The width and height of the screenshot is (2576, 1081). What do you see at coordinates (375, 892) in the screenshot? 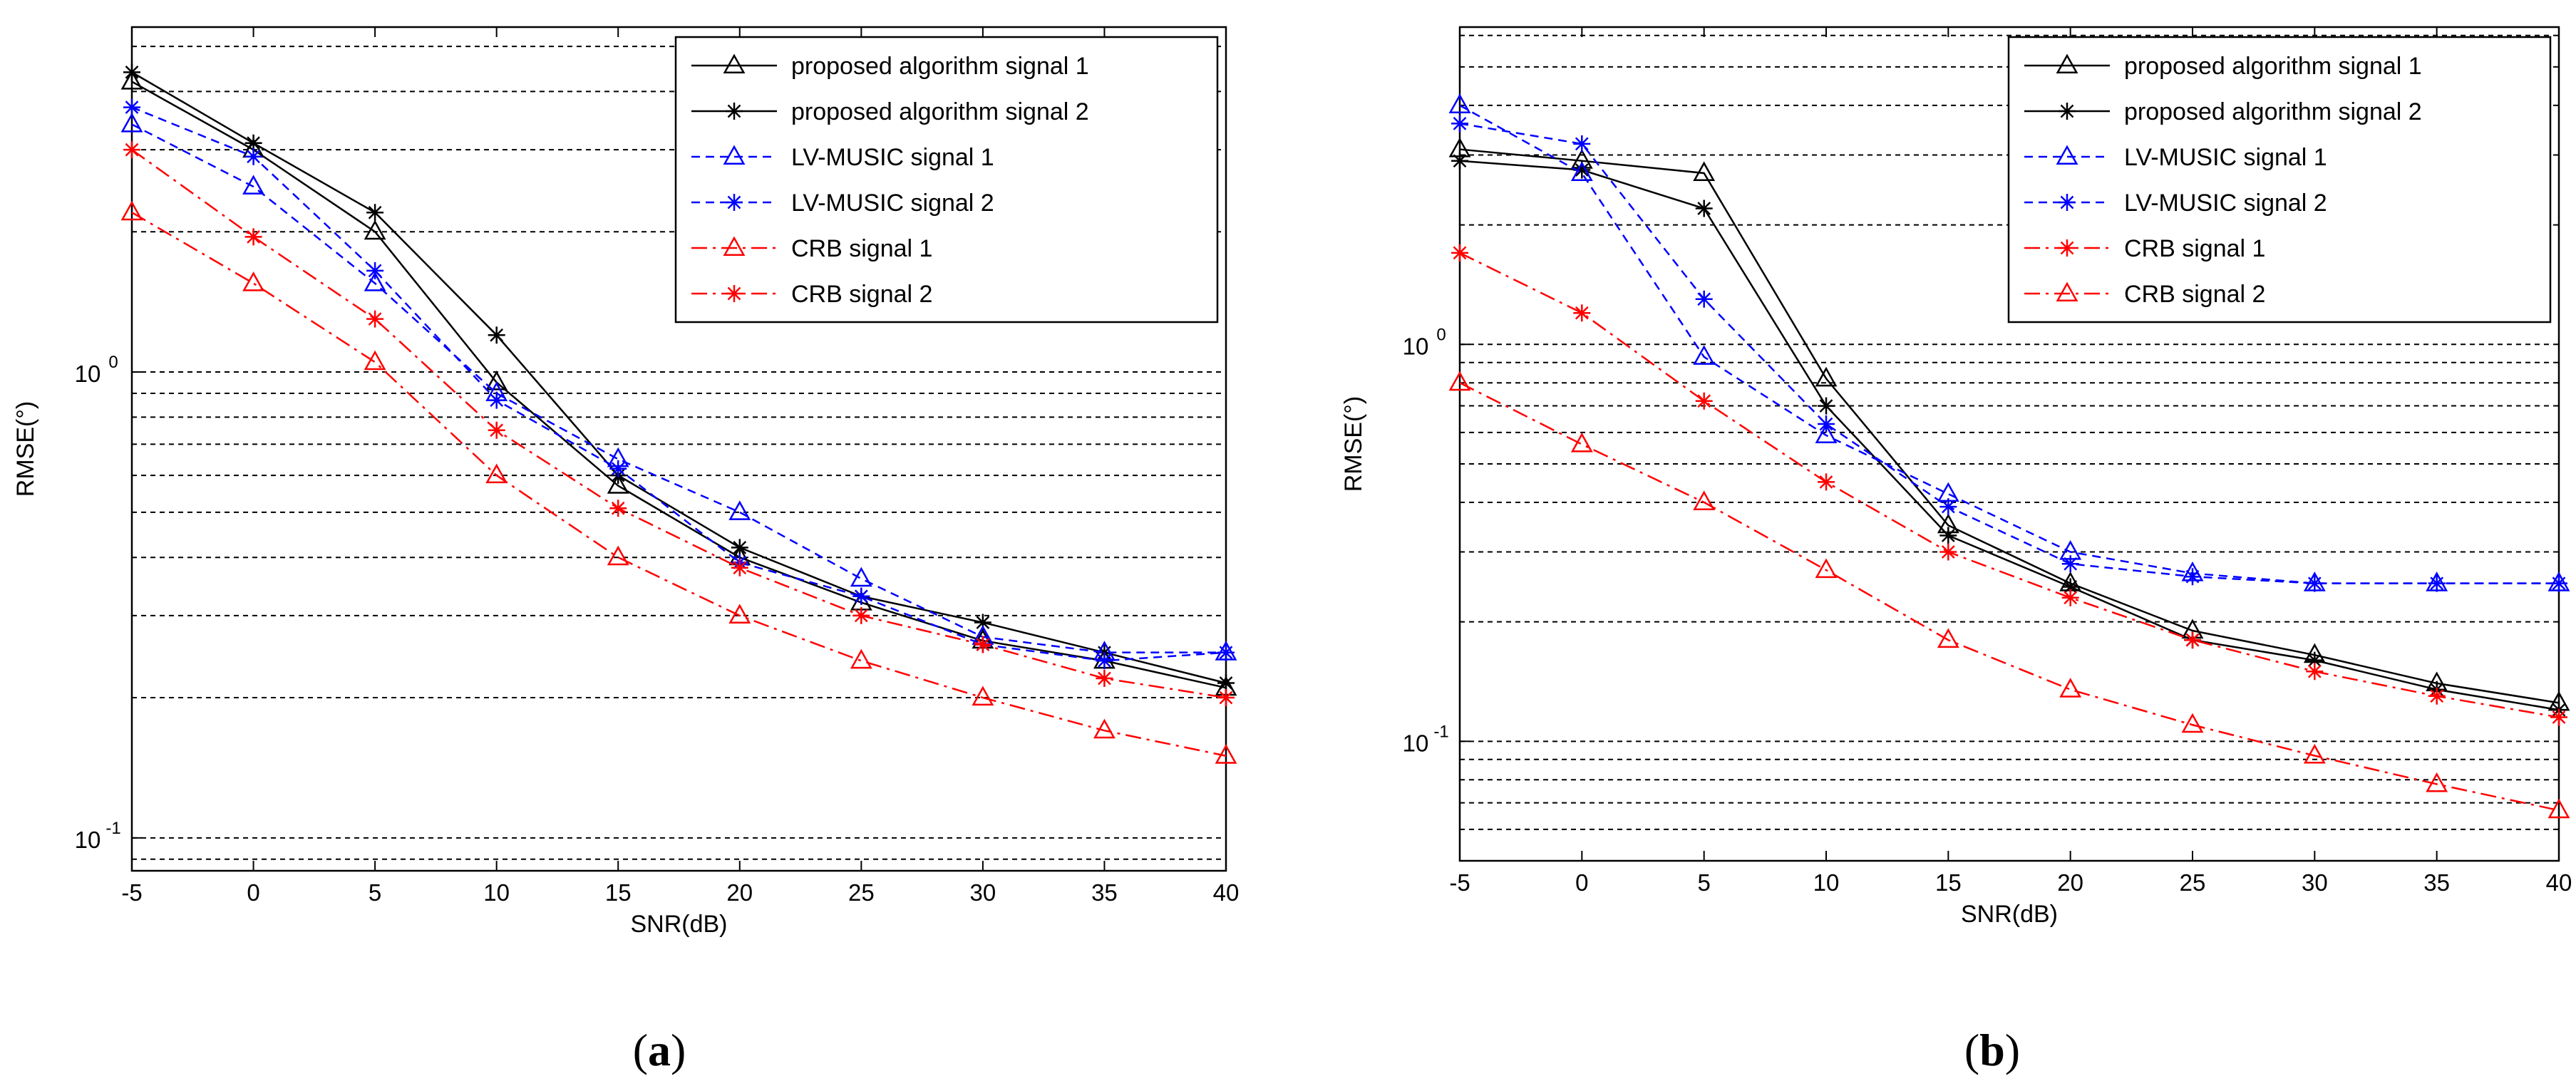
I see `x-tick-label: 5` at bounding box center [375, 892].